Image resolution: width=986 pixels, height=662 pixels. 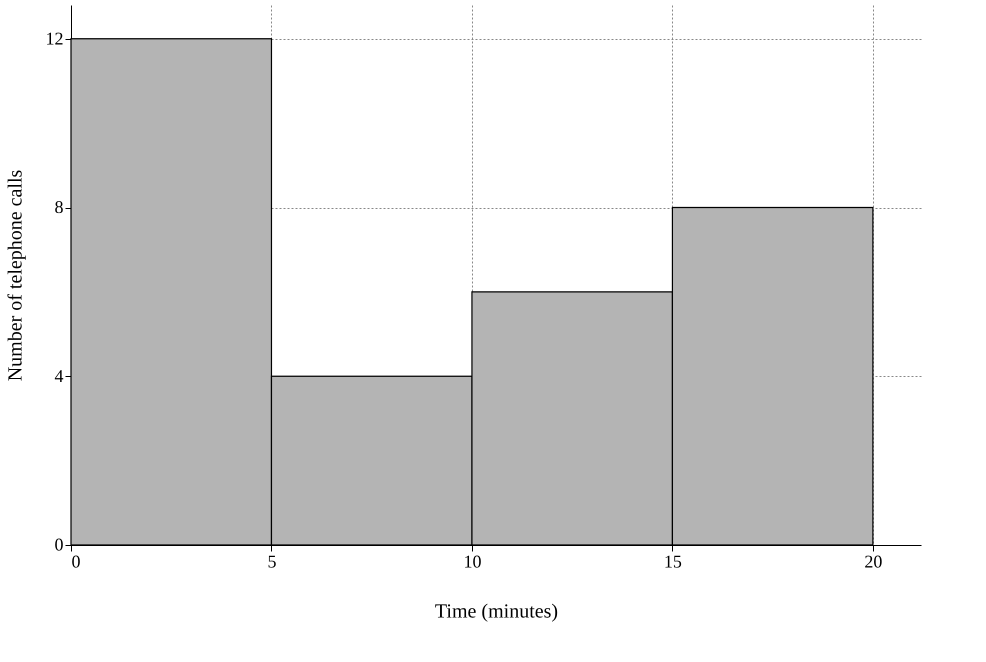 What do you see at coordinates (271, 562) in the screenshot?
I see `x-tick-label: 5` at bounding box center [271, 562].